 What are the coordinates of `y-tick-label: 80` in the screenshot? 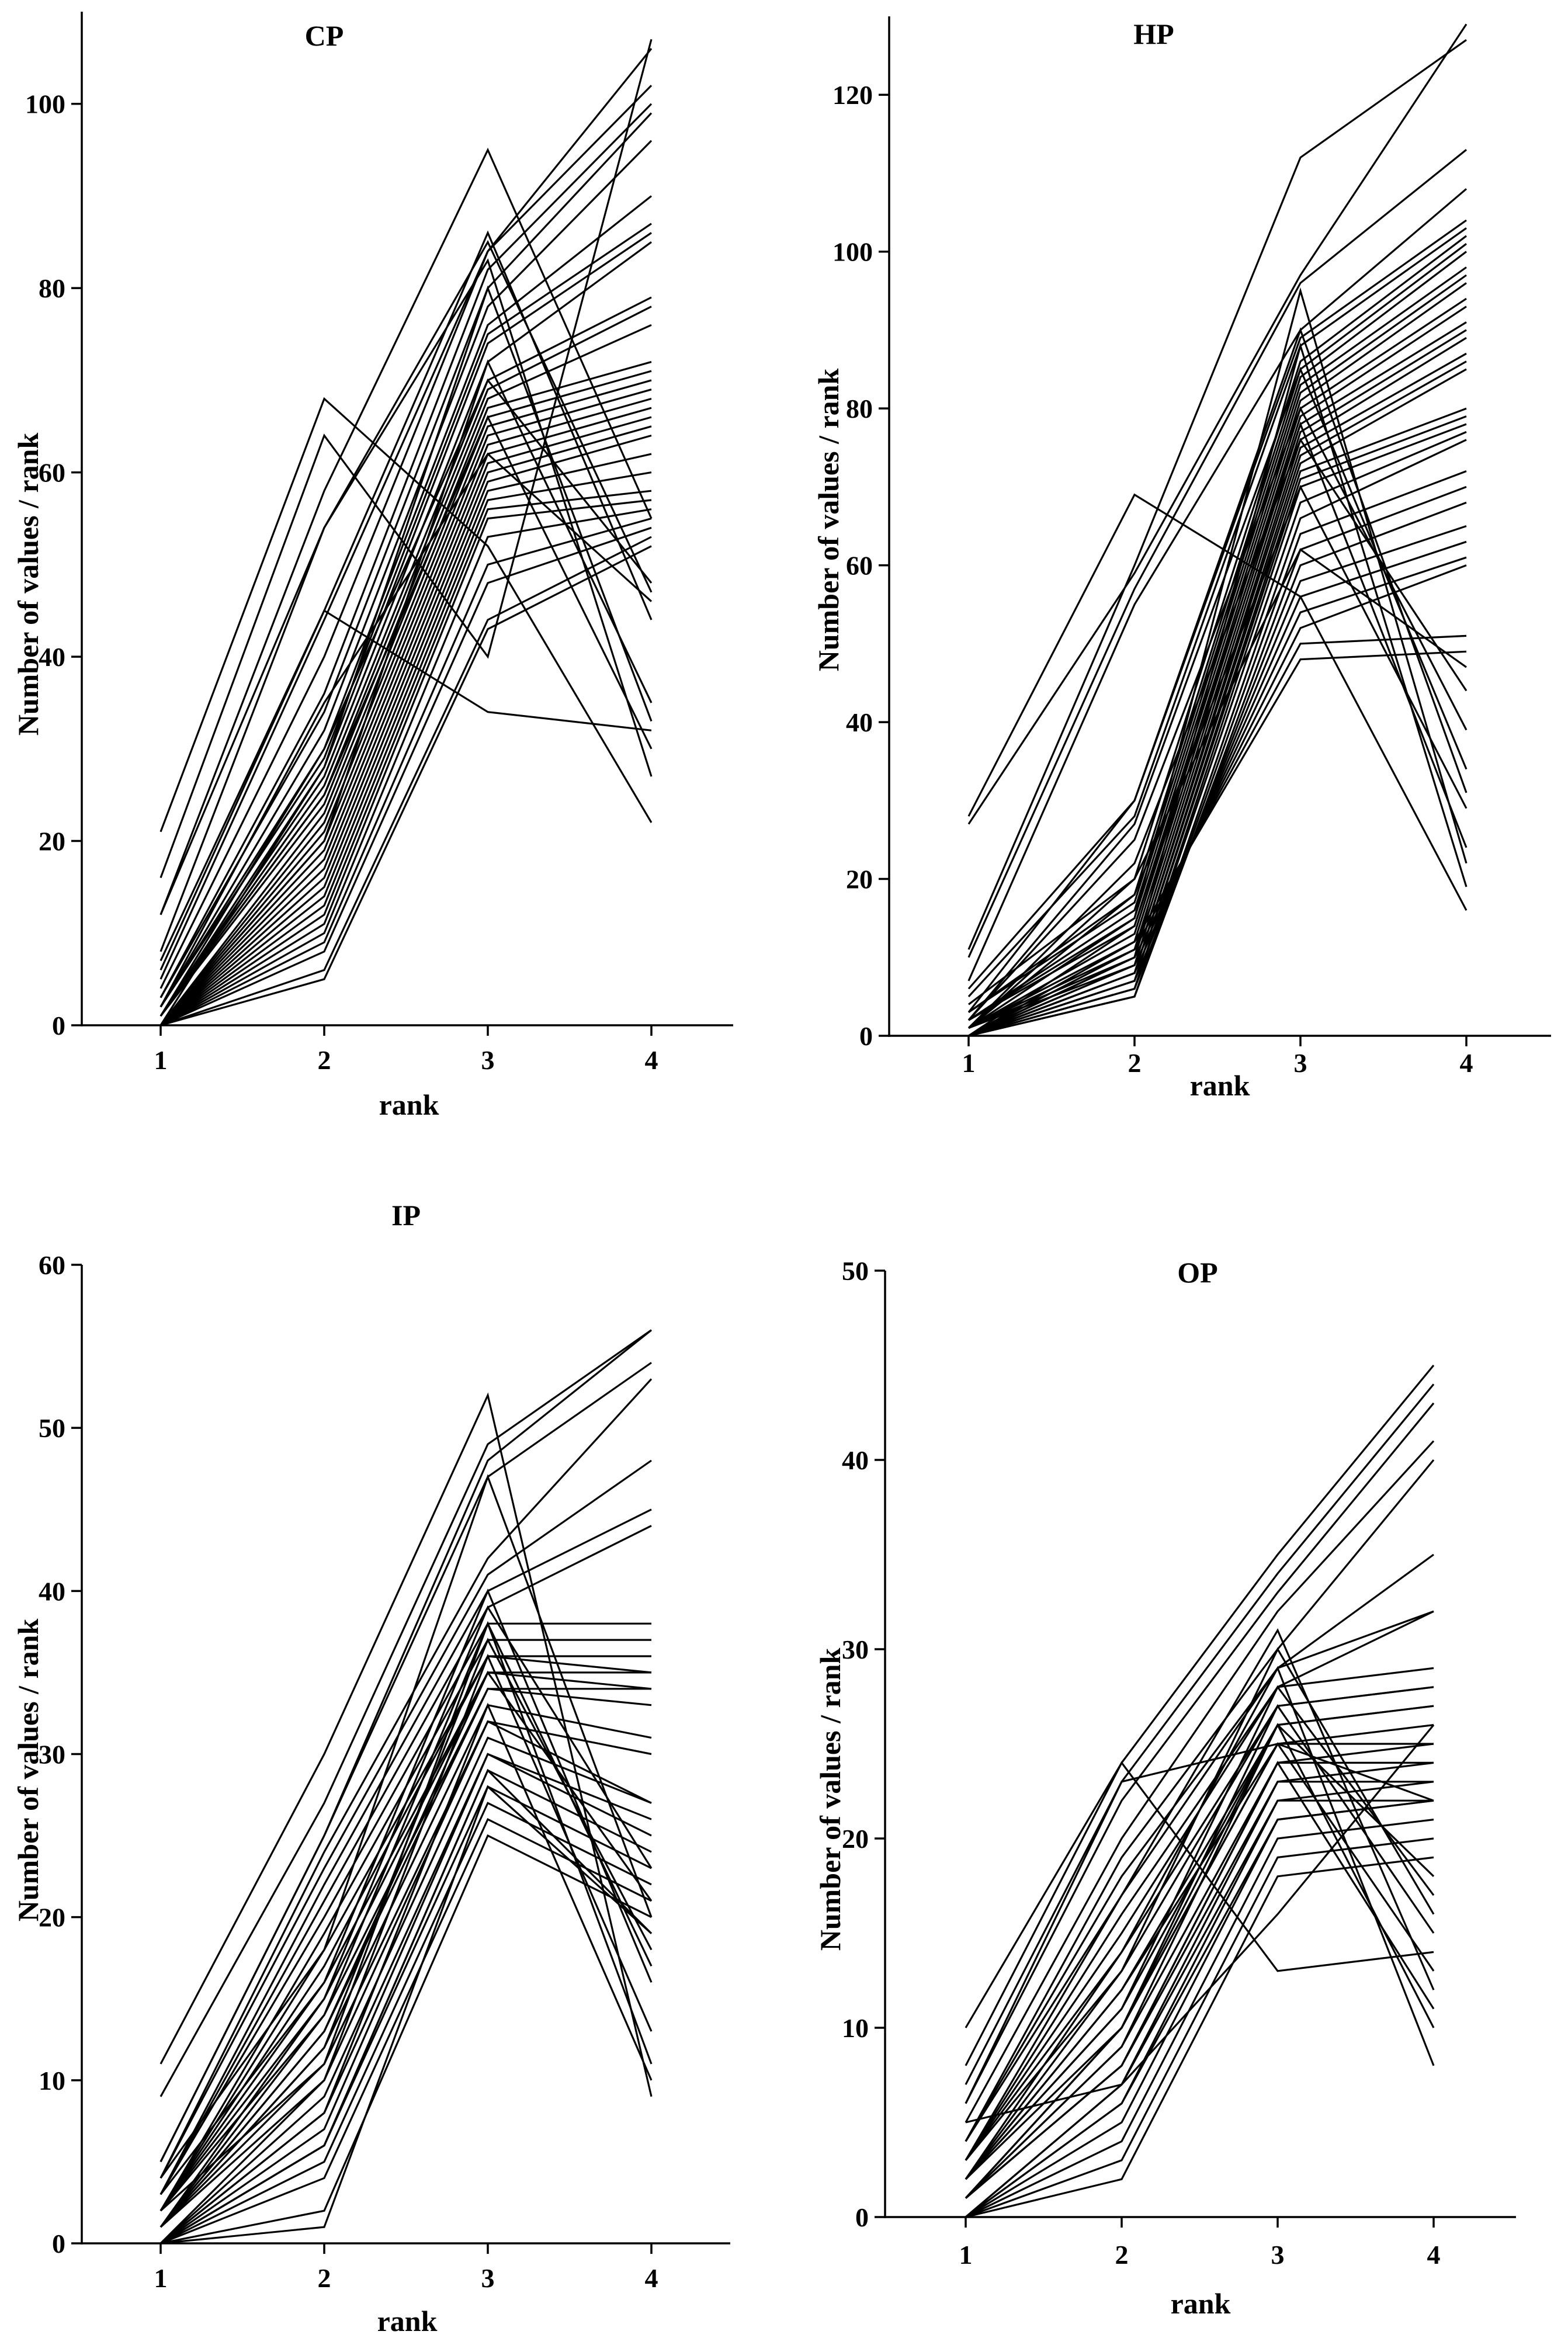 It's located at (52, 288).